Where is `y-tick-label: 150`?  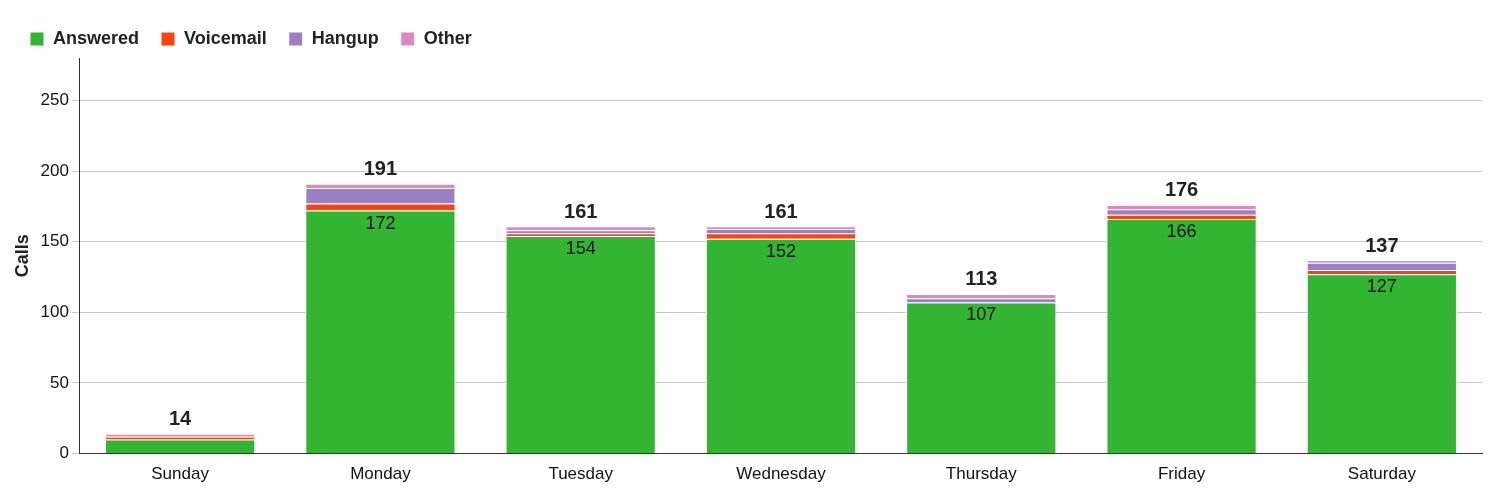
y-tick-label: 150 is located at coordinates (54, 241).